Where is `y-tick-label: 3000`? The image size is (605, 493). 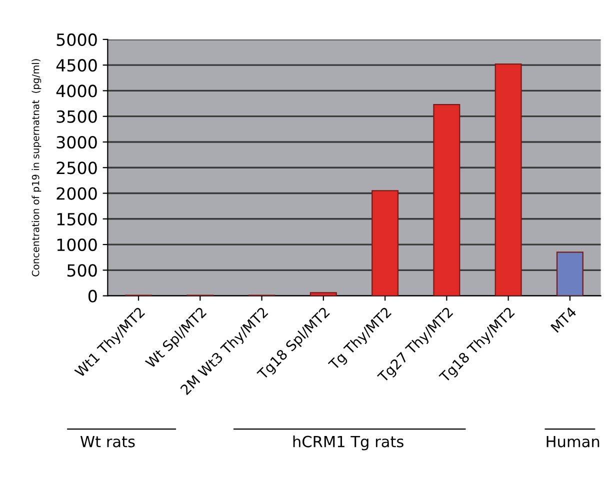 y-tick-label: 3000 is located at coordinates (76, 142).